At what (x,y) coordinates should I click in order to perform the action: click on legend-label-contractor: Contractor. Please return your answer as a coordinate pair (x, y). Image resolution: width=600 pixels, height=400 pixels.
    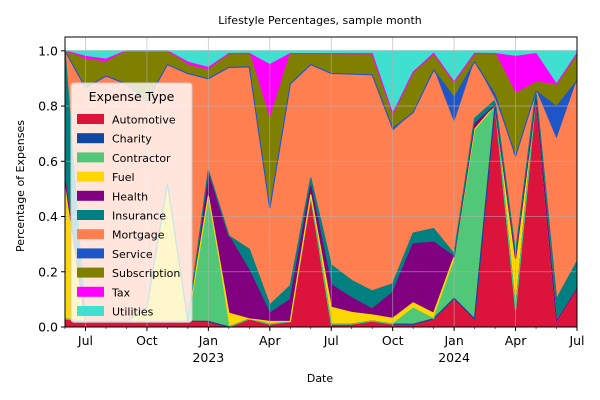
    Looking at the image, I should click on (141, 158).